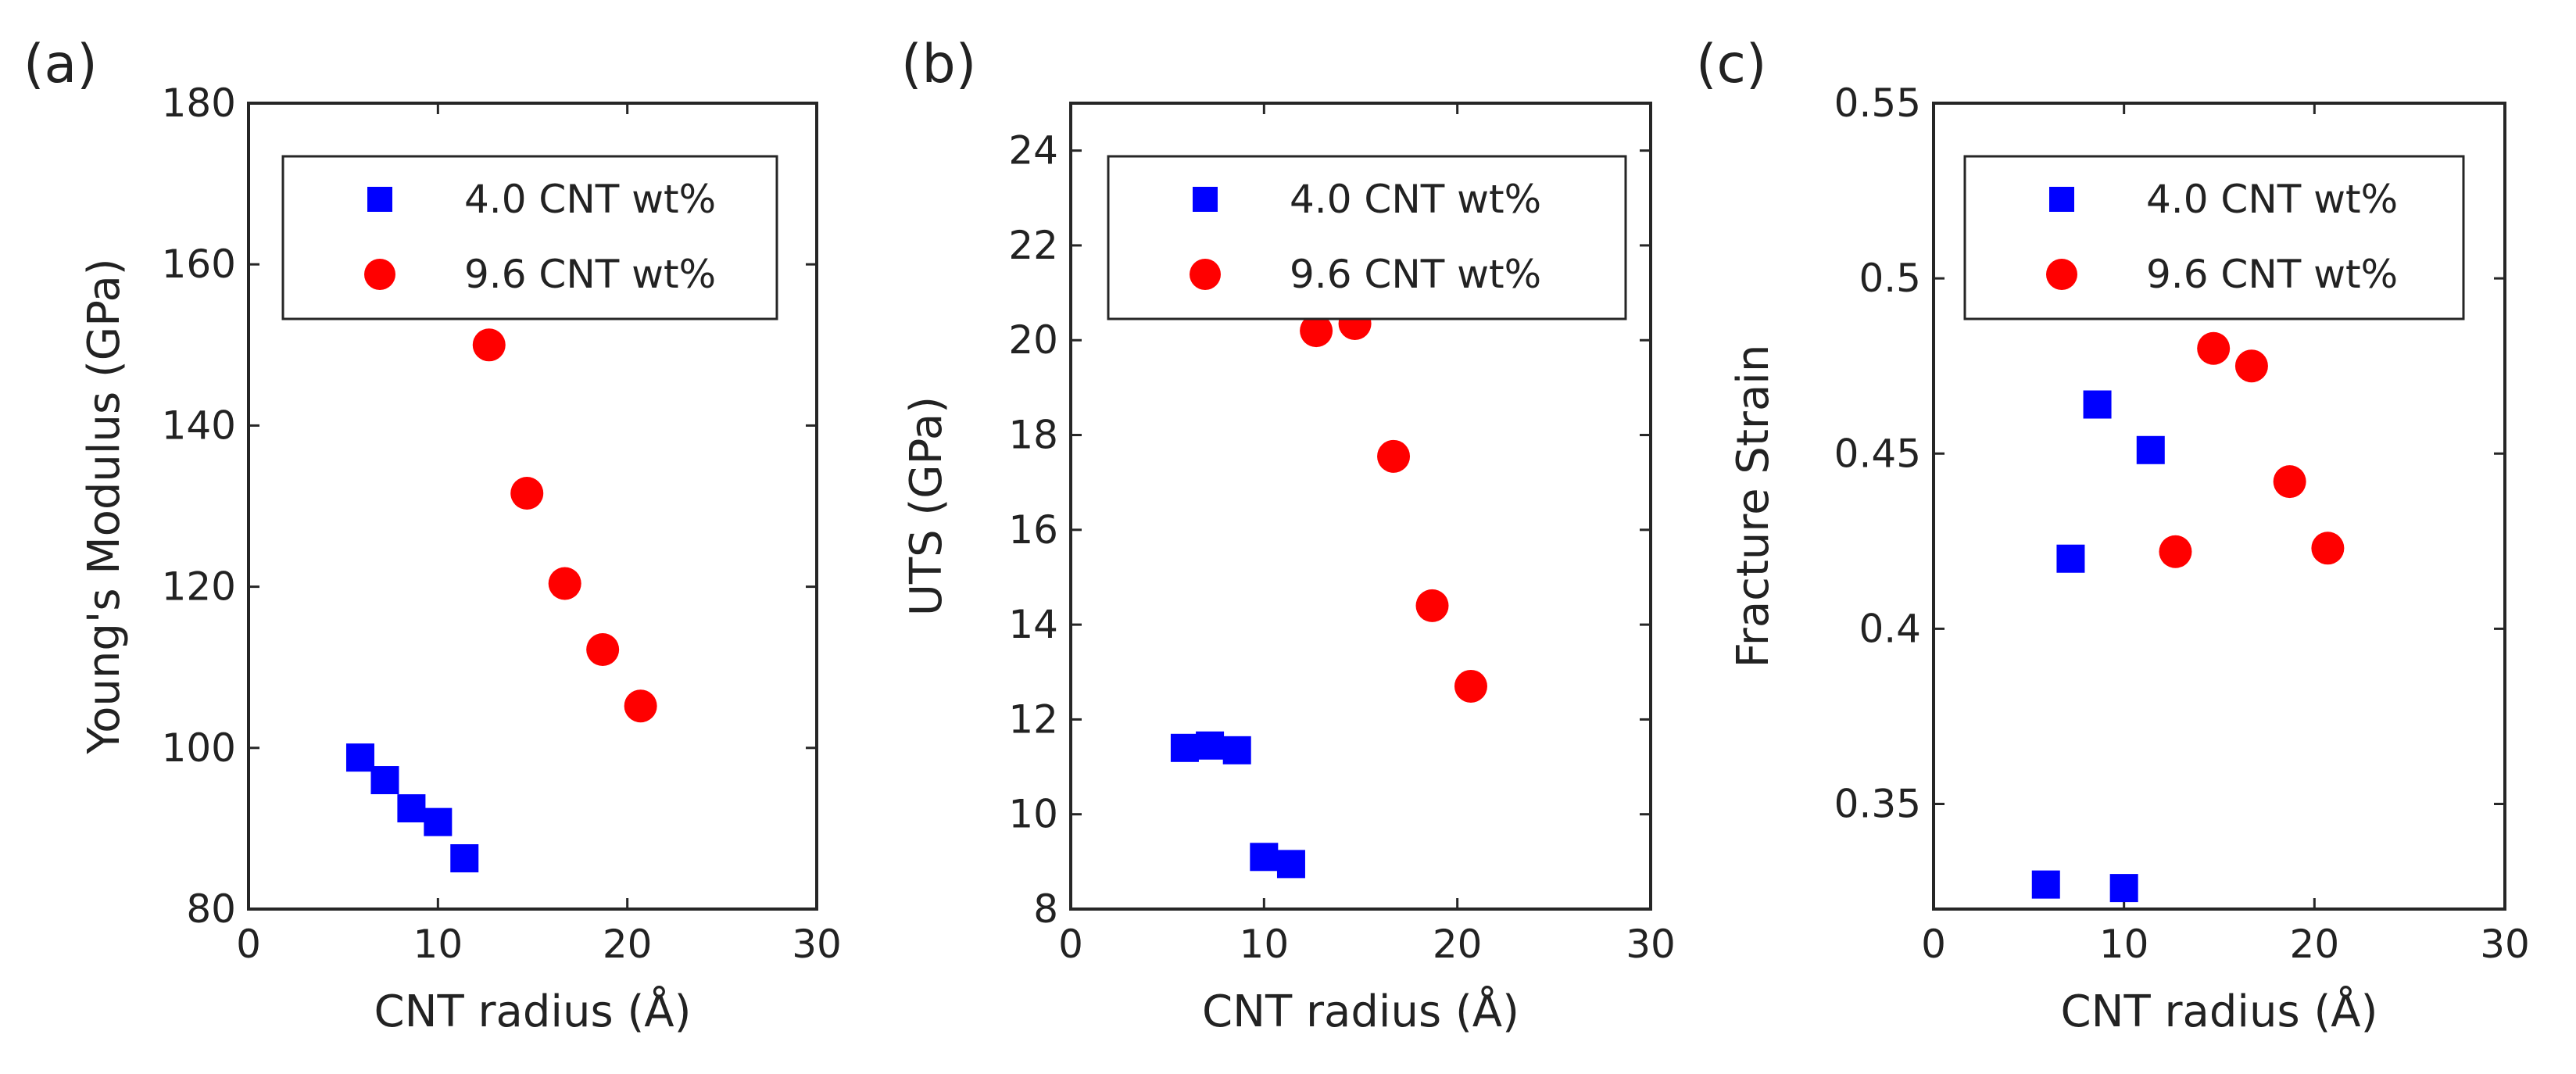 The width and height of the screenshot is (2576, 1074). Describe the element at coordinates (1753, 507) in the screenshot. I see `y-axis-label: Fracture Strain` at that location.